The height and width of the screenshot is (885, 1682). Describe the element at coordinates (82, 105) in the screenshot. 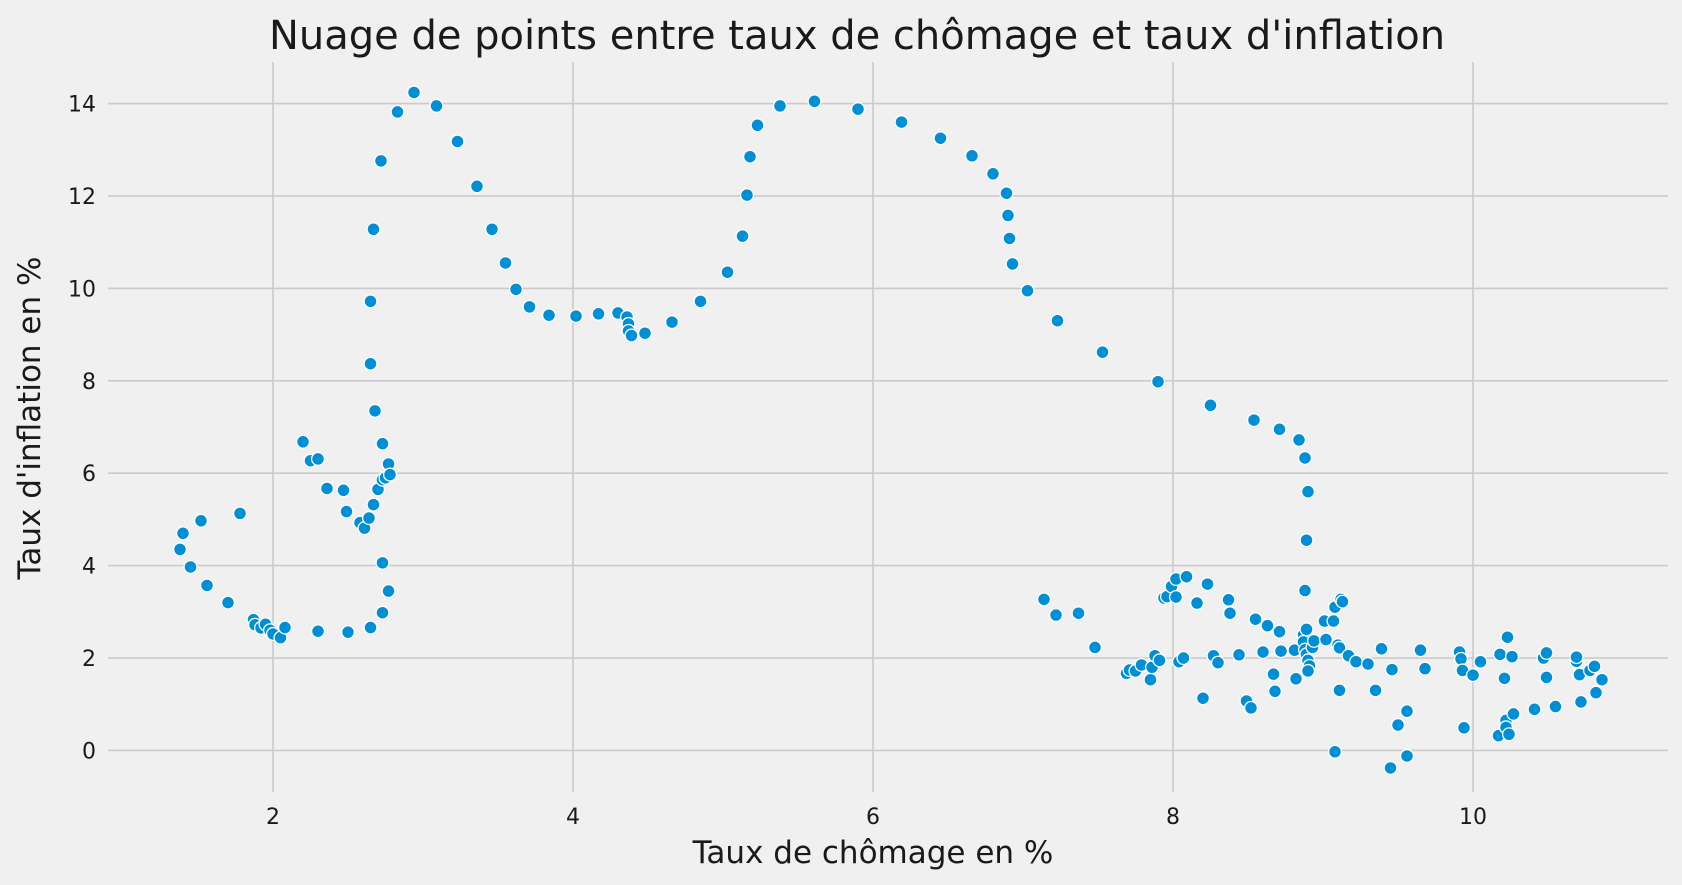

I see `y-tick-label: 14` at that location.